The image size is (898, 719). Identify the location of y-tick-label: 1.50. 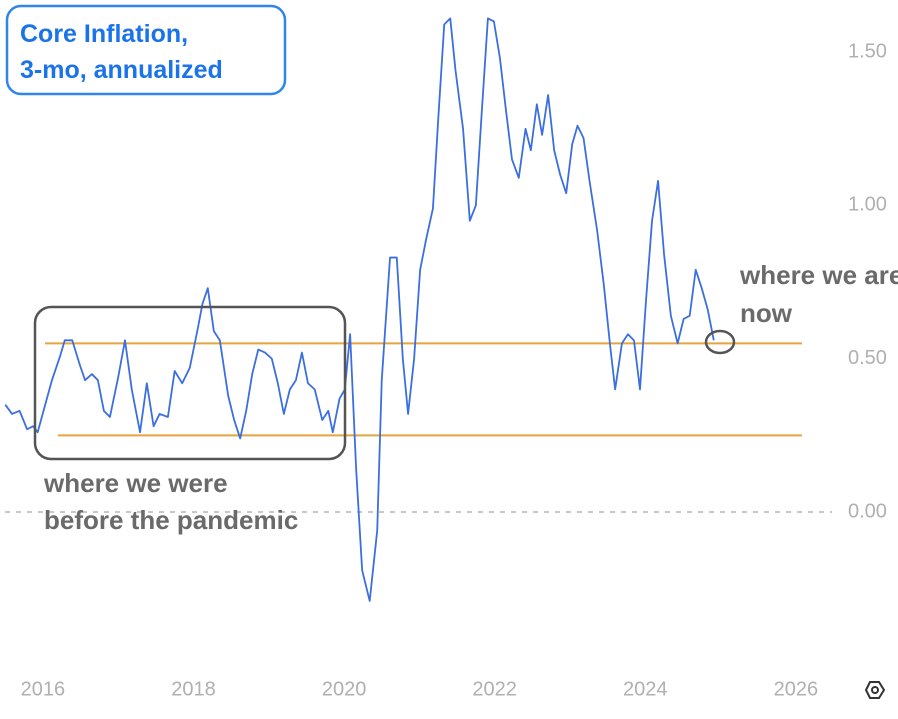
(867, 51).